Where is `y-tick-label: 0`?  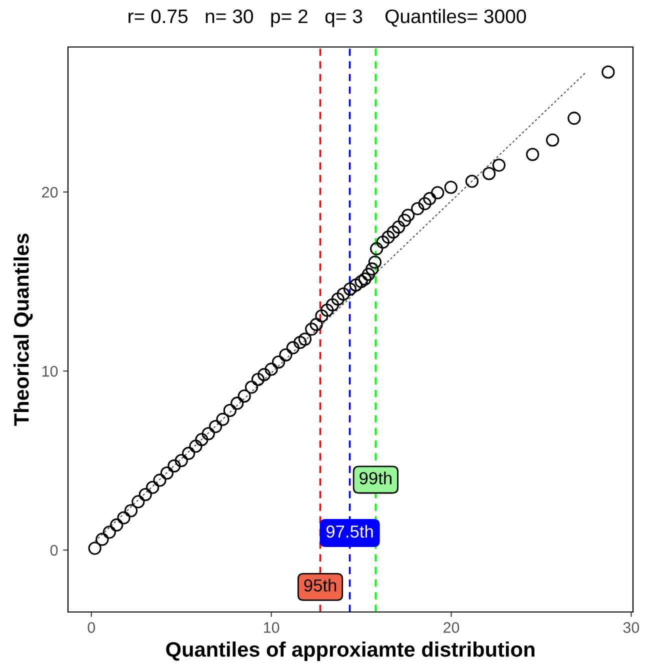 y-tick-label: 0 is located at coordinates (54, 550).